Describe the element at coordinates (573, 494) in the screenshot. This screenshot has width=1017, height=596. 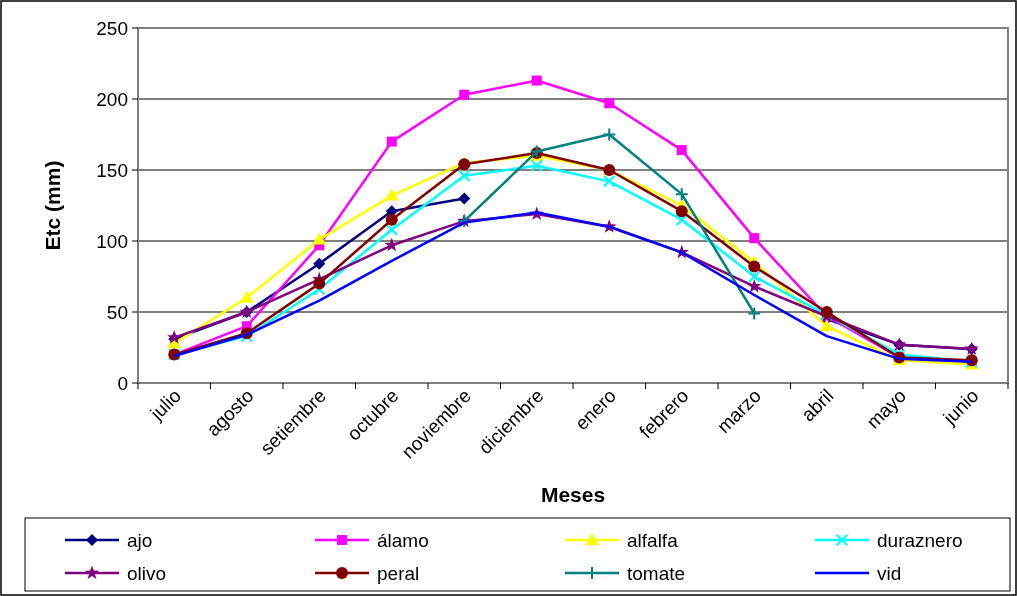
I see `x-axis-title: Meses` at that location.